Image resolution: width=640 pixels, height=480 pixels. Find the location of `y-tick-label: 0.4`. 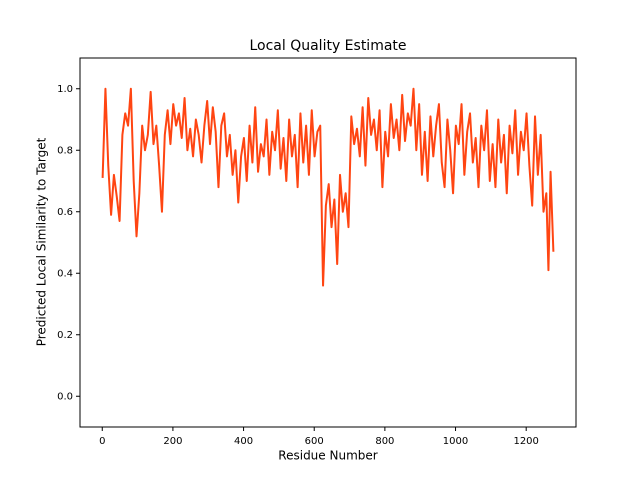

y-tick-label: 0.4 is located at coordinates (65, 273).